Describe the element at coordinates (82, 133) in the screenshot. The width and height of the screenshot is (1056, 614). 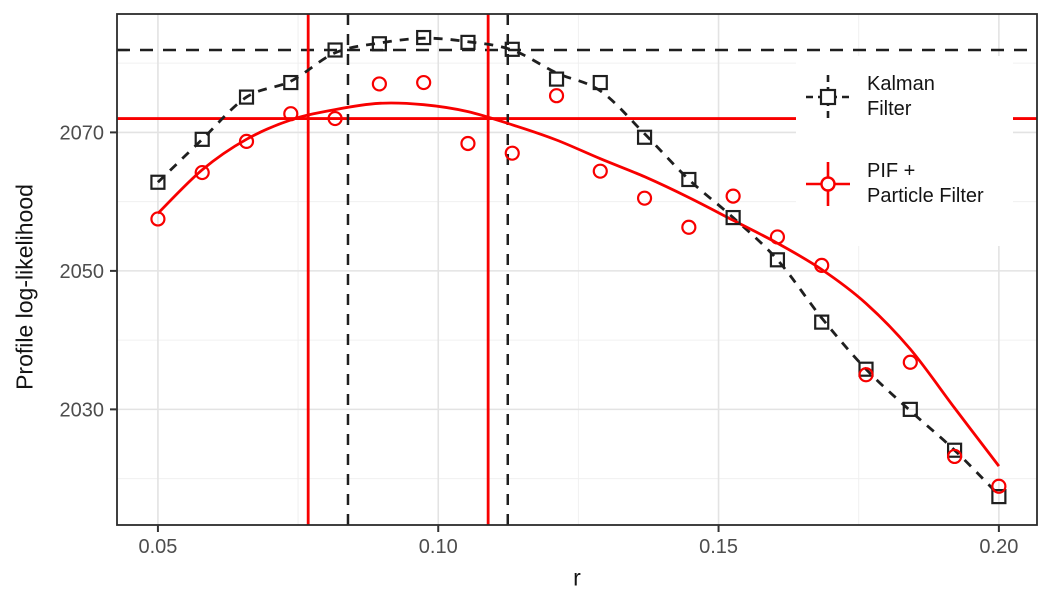
I see `y-tick-label: 2070` at that location.